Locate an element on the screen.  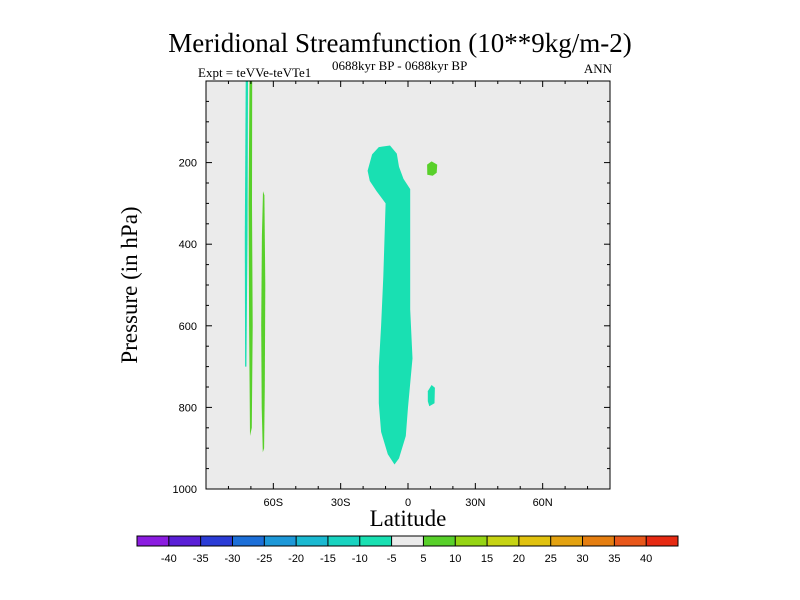
y-tick-label: 800 is located at coordinates (188, 408).